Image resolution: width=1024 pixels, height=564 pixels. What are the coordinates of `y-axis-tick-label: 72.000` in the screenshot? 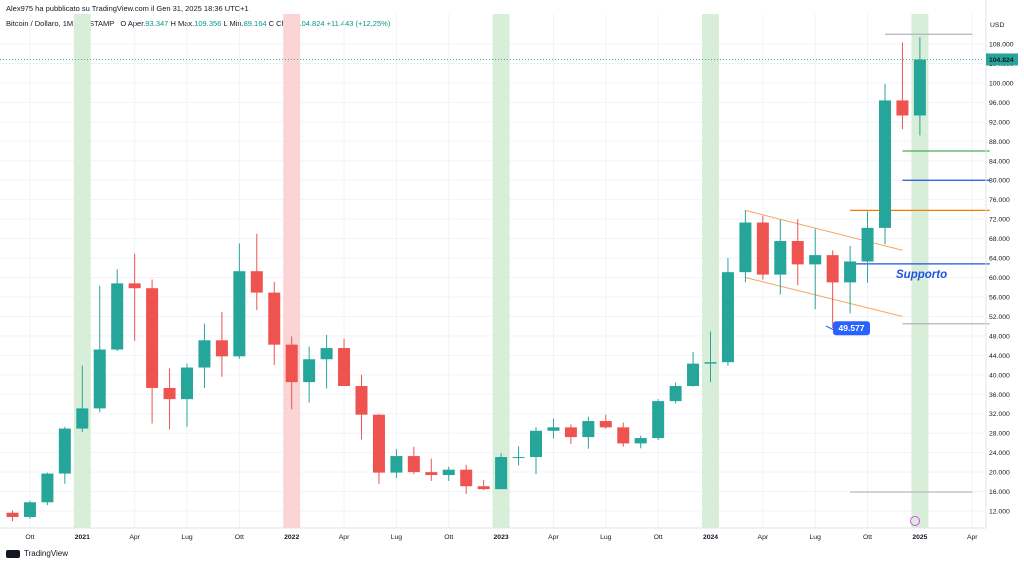 It's located at (999, 220).